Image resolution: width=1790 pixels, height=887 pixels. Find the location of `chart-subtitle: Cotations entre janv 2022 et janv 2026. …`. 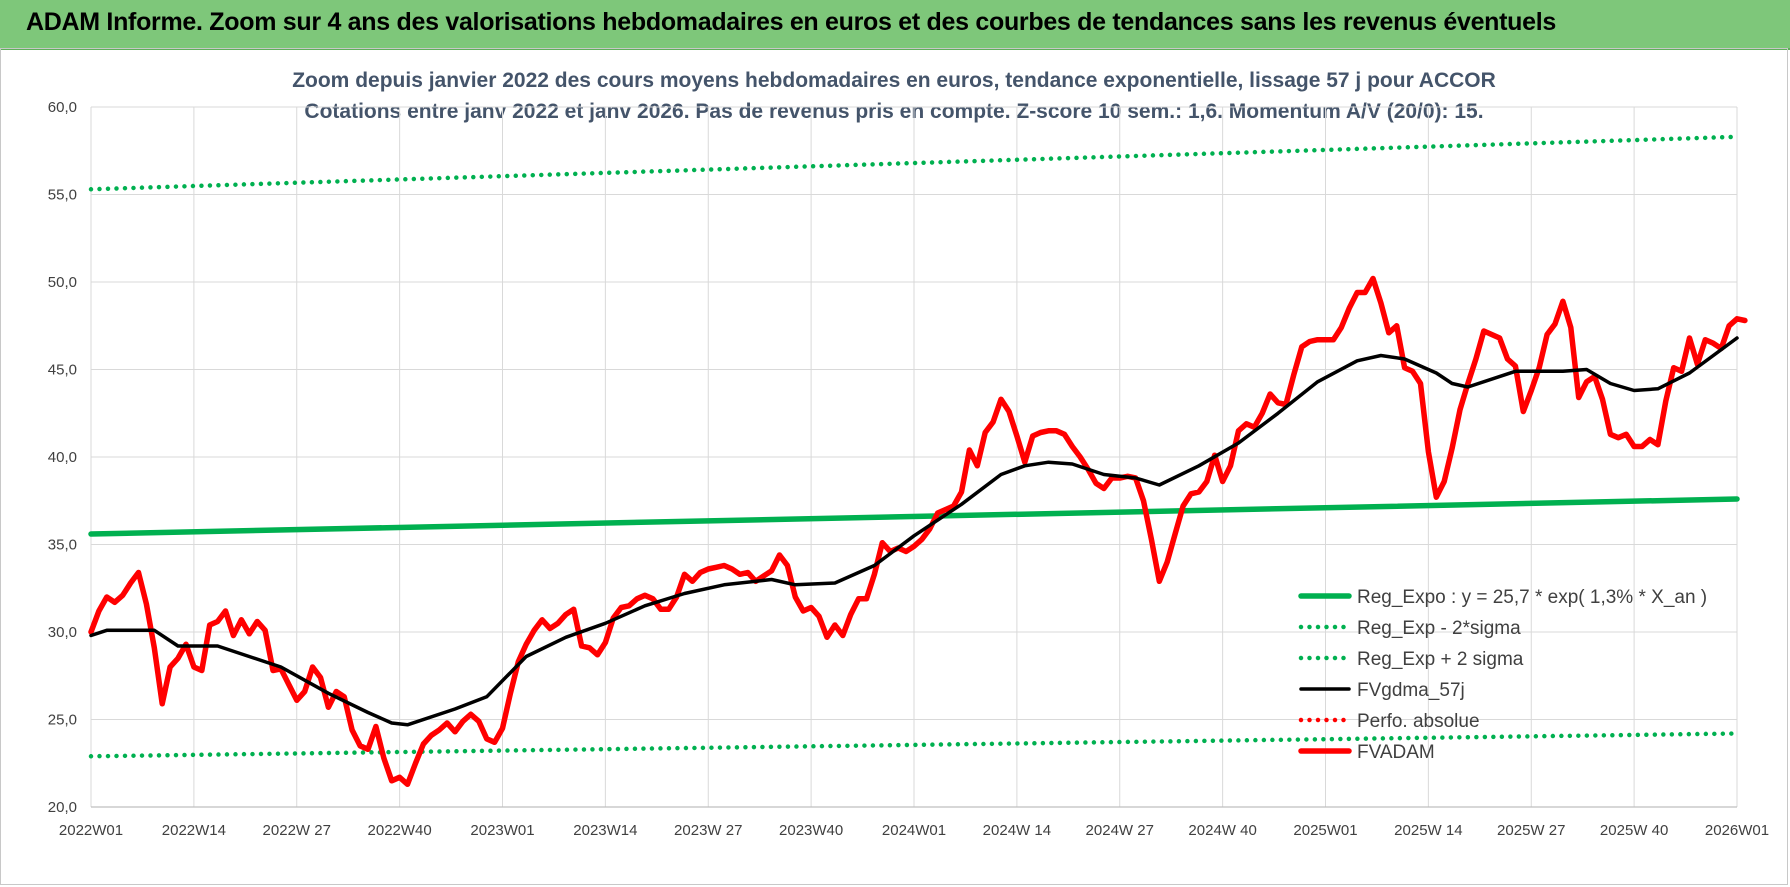

chart-subtitle: Cotations entre janv 2022 et janv 2026. … is located at coordinates (893, 111).